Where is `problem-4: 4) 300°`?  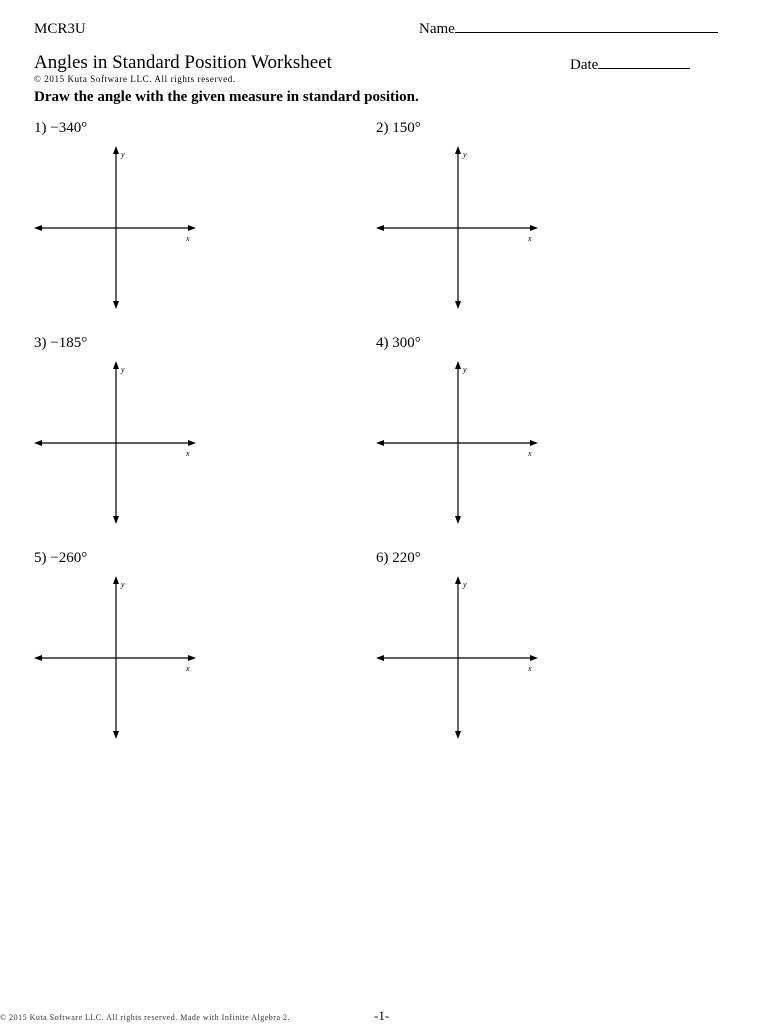 problem-4: 4) 300° is located at coordinates (398, 343).